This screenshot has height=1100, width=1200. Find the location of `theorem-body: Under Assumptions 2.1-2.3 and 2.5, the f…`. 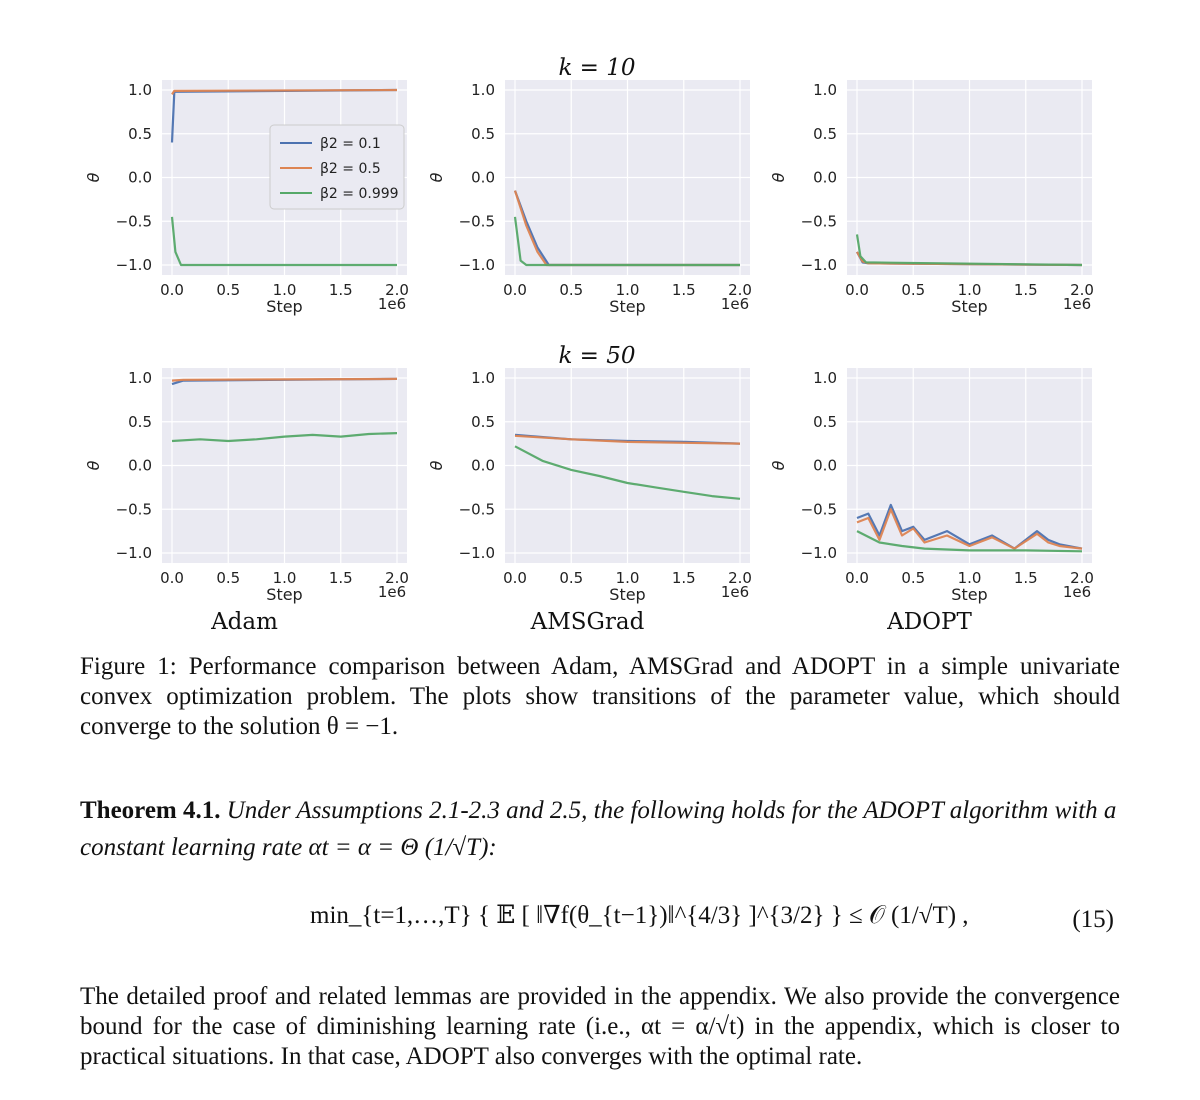

theorem-body: Under Assumptions 2.1-2.3 and 2.5, the f… is located at coordinates (598, 829).